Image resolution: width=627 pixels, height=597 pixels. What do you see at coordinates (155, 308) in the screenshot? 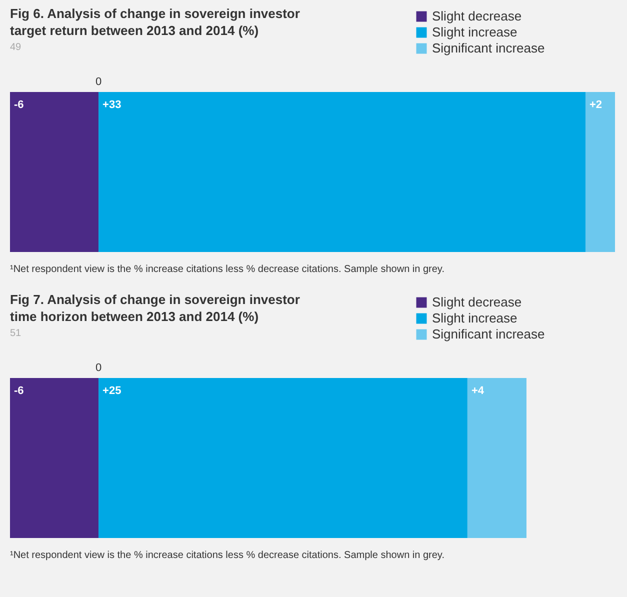
I see `chart-title: Fig 7. Analysis of change in sovereign investor time horizon between 2013 and 2014 (%)` at bounding box center [155, 308].